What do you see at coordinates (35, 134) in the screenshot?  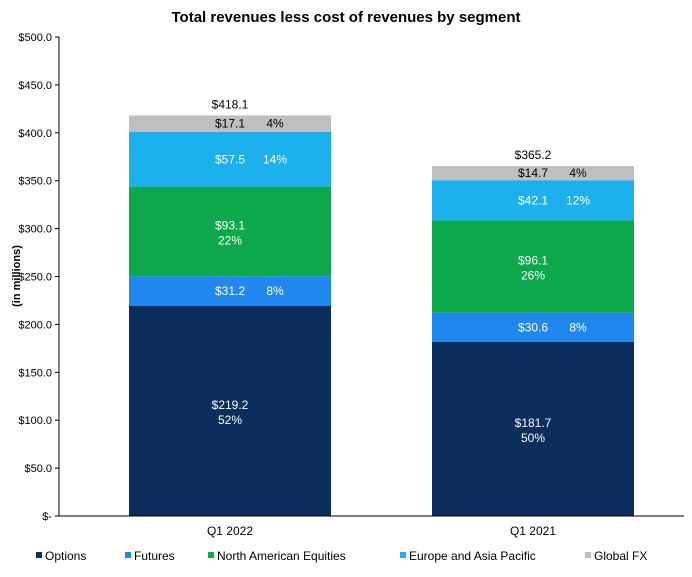 I see `y-tick-label: $400.0` at bounding box center [35, 134].